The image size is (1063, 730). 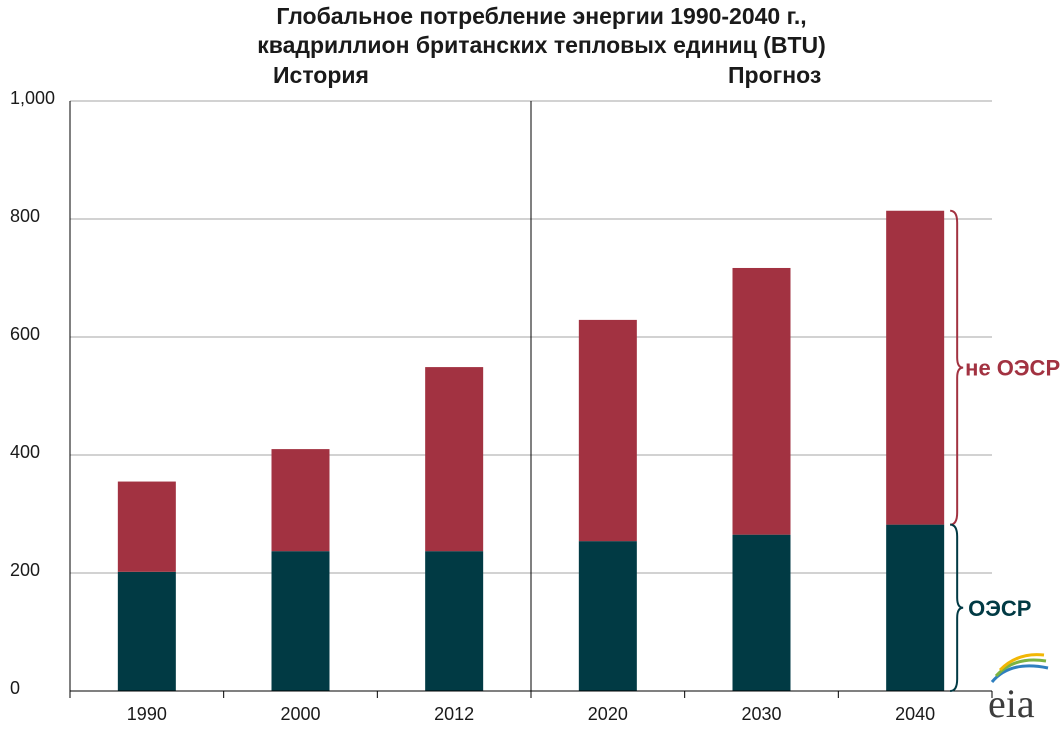 I want to click on bar-oecd-2012, so click(x=454, y=621).